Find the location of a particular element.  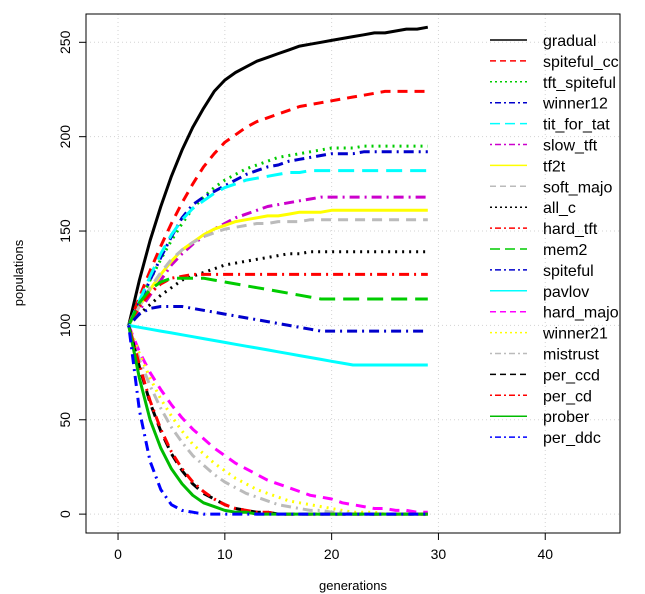

series-line-winner12 is located at coordinates (277, 238).